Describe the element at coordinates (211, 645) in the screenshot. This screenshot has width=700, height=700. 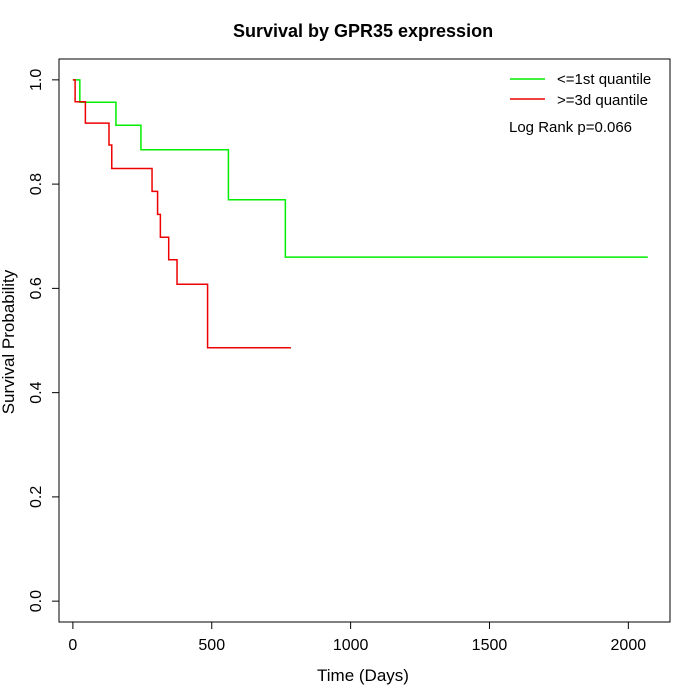
I see `x-tick-label: 500` at that location.